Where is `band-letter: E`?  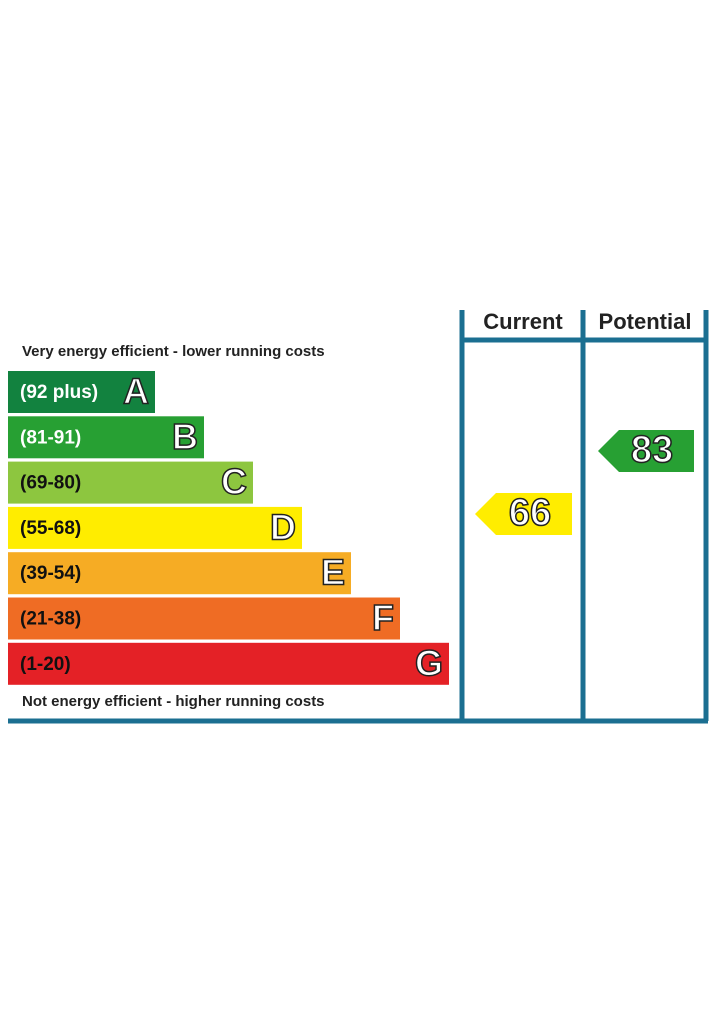
band-letter: E is located at coordinates (333, 572).